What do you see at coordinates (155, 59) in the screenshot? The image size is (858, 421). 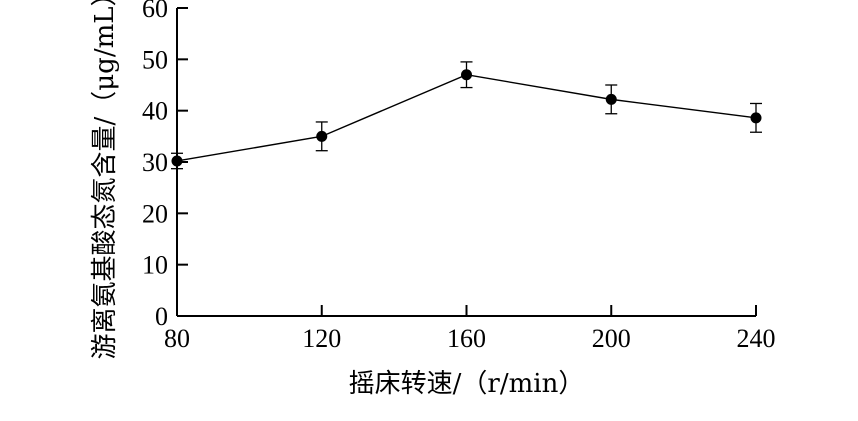 I see `y-tick-label-50: 50` at bounding box center [155, 59].